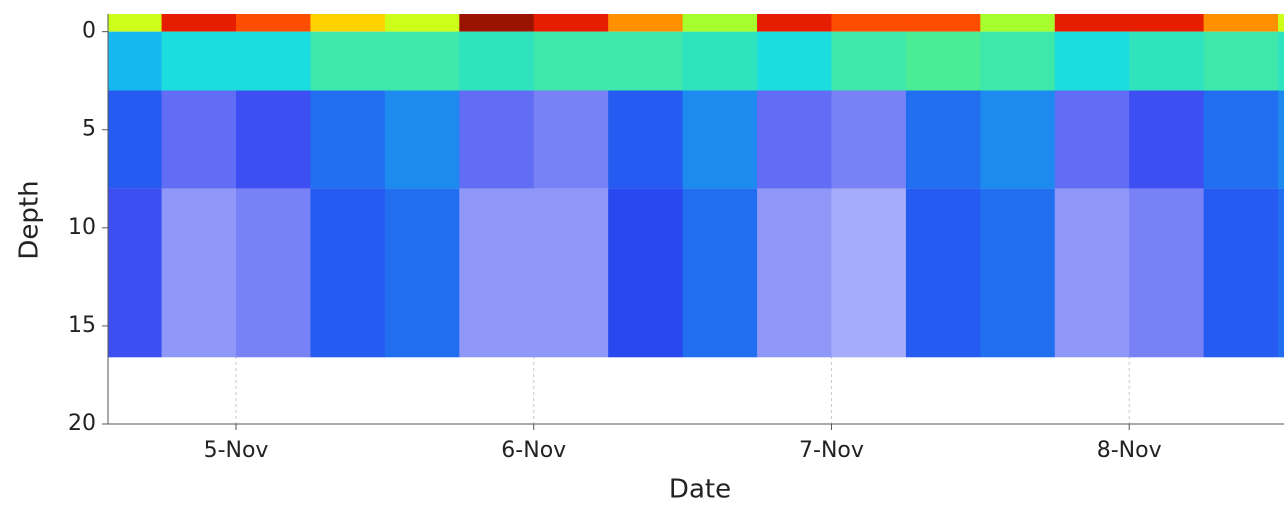 The image size is (1284, 507). What do you see at coordinates (236, 450) in the screenshot?
I see `x-tick-label: 5-Nov` at bounding box center [236, 450].